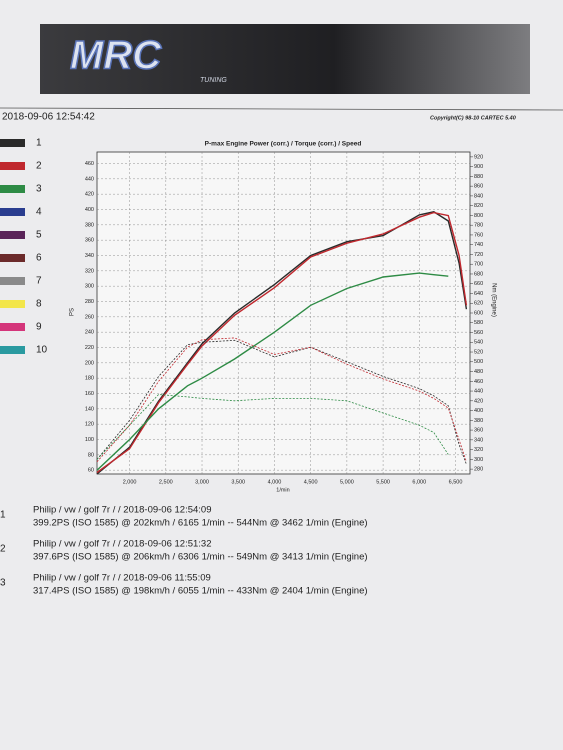 The image size is (563, 750). What do you see at coordinates (91, 455) in the screenshot?
I see `y-tick-label: 80` at bounding box center [91, 455].